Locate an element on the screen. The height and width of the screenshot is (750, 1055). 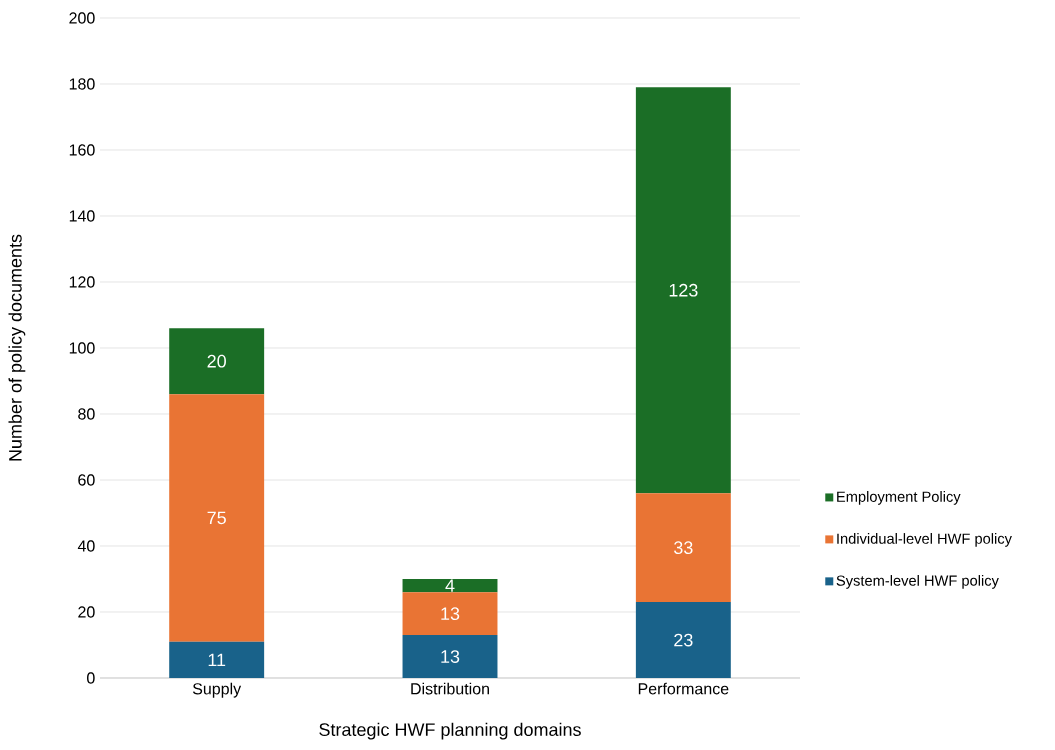
data-label: 75 is located at coordinates (216, 518).